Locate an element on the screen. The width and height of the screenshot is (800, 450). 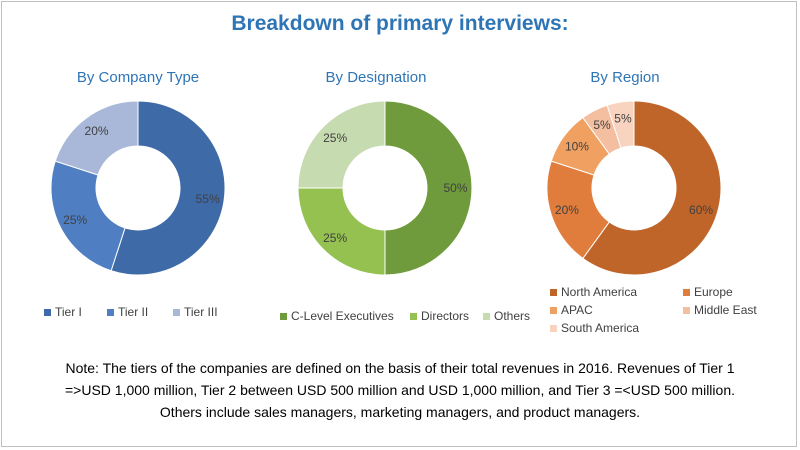
legend-label: Others is located at coordinates (512, 316).